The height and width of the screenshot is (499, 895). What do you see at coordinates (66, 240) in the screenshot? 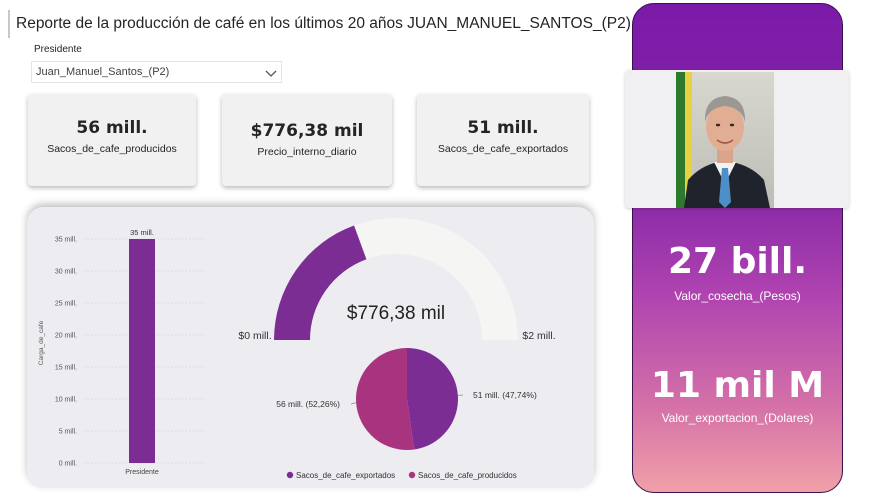
I see `bar-y-tick-label: 35 mill.` at bounding box center [66, 240].